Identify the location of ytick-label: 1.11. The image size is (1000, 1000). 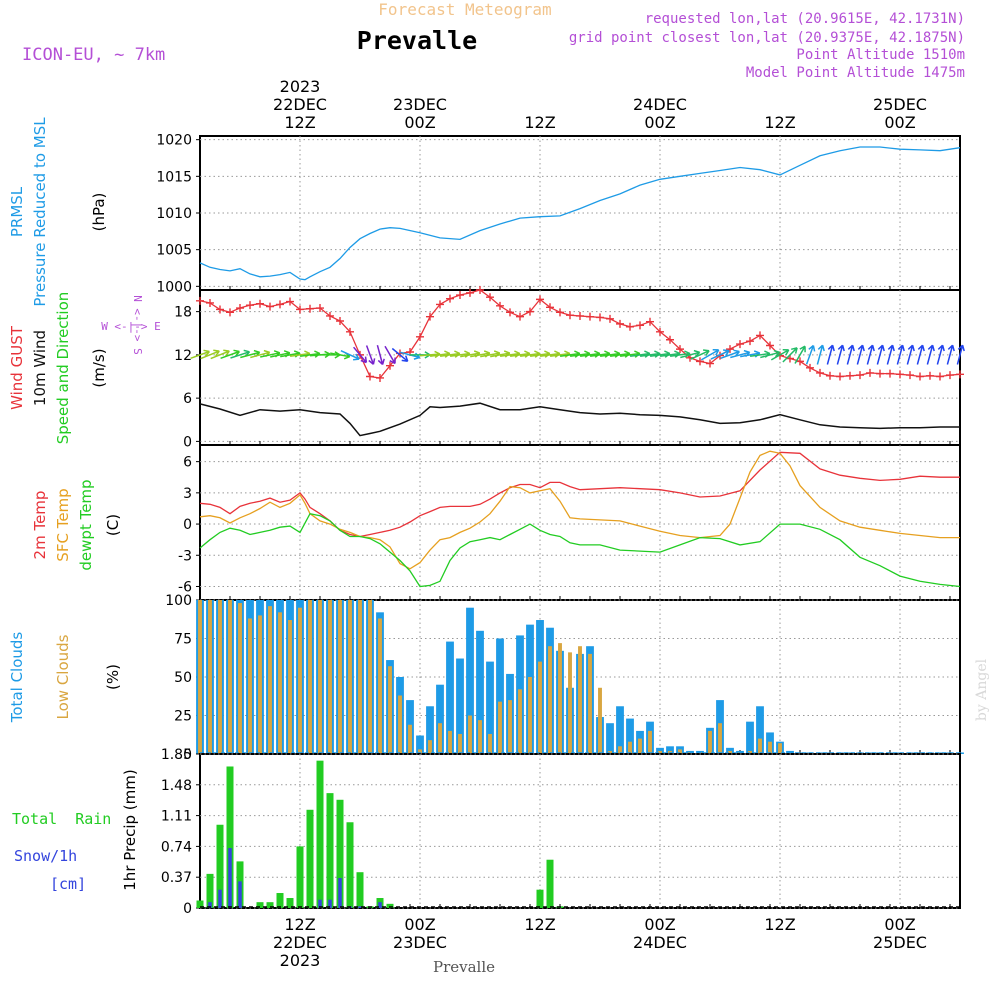
(176, 817).